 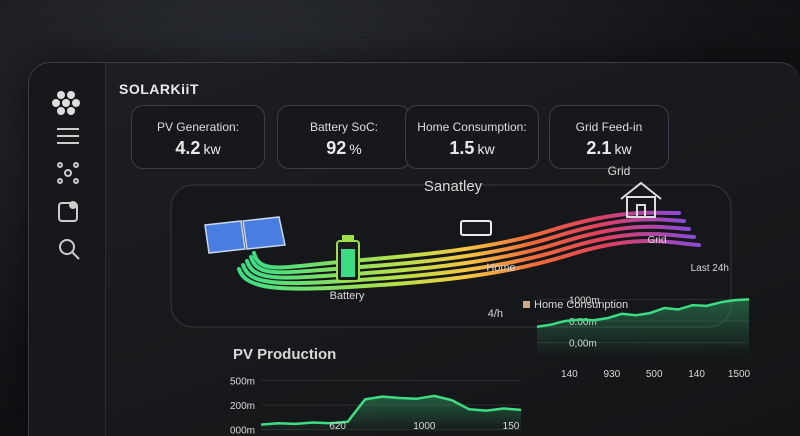 I want to click on brand: SOLARKiiT, so click(x=159, y=89).